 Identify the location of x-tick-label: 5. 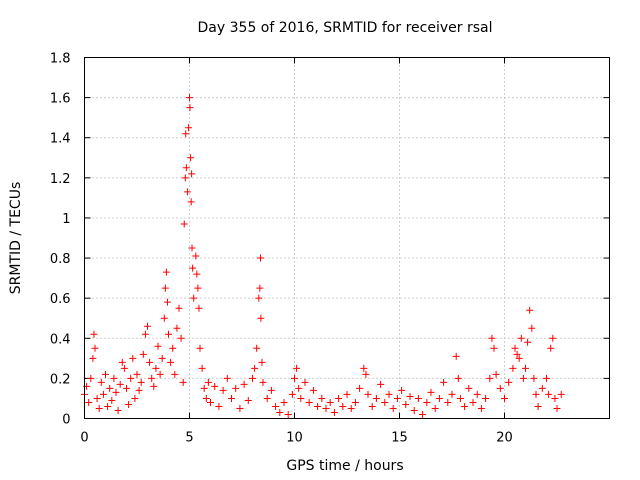
(189, 438).